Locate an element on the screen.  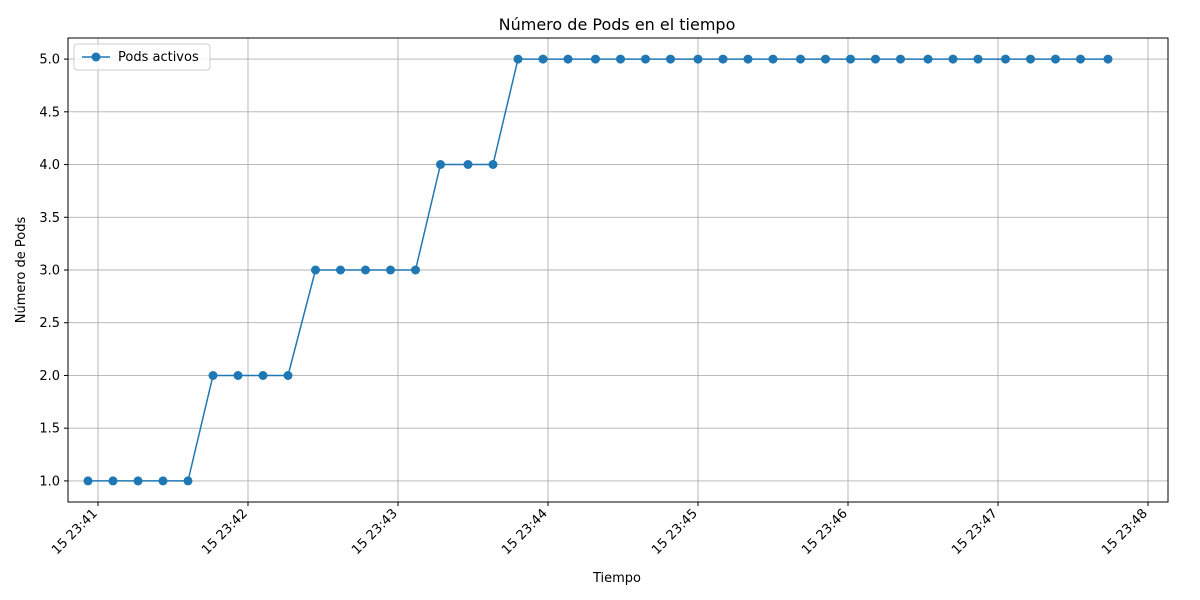
legend-marker is located at coordinates (96, 57).